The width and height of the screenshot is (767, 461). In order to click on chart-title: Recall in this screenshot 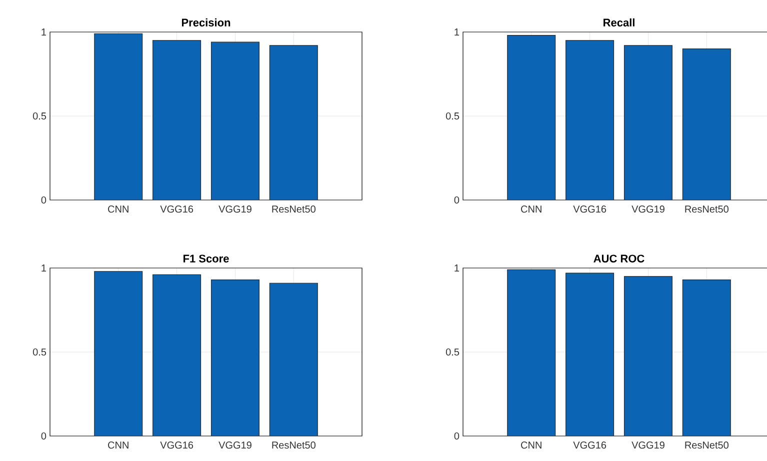, I will do `click(619, 22)`.